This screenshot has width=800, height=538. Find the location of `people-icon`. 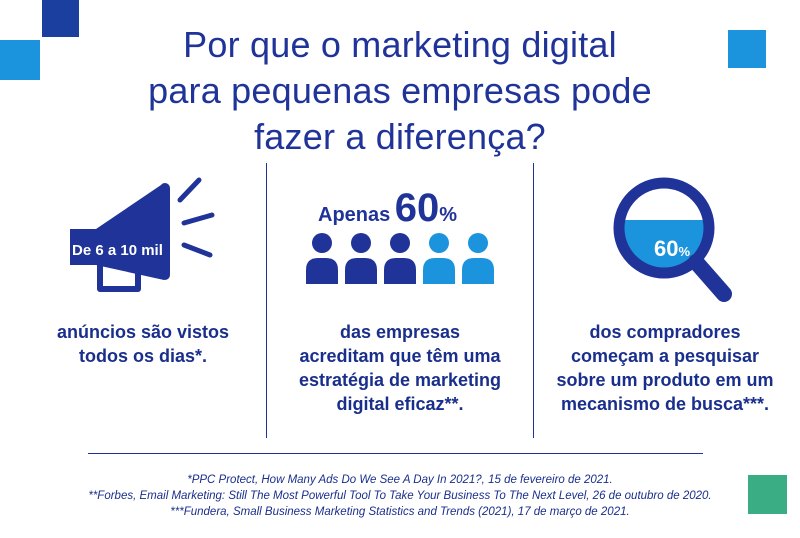

people-icon is located at coordinates (400, 258).